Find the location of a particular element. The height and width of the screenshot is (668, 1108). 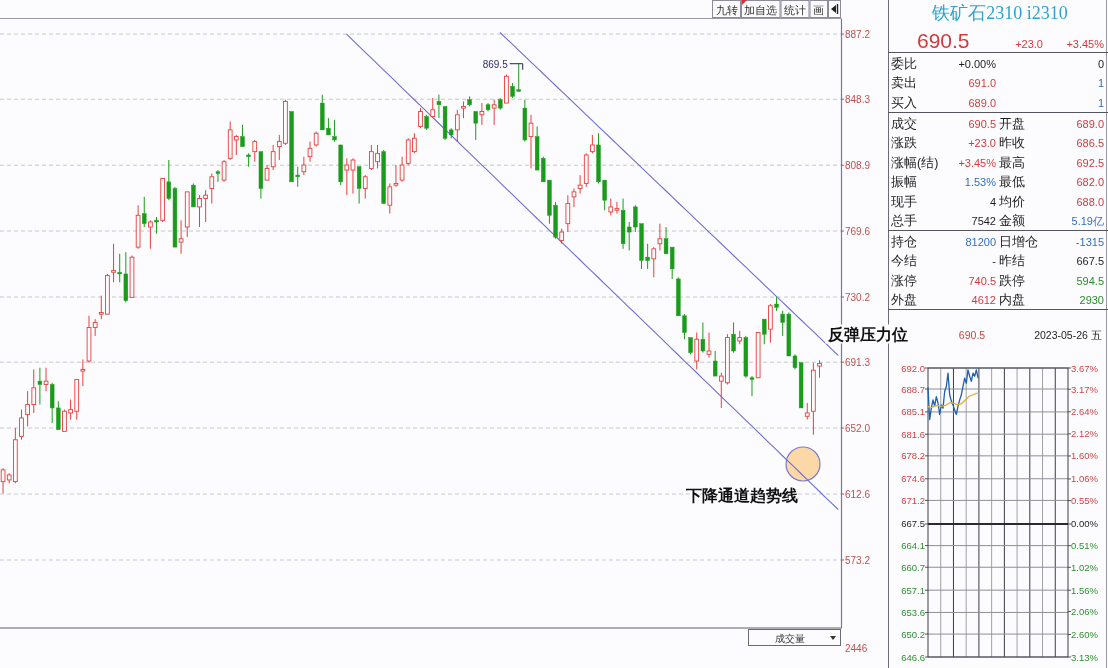

text: 2446 is located at coordinates (856, 648).